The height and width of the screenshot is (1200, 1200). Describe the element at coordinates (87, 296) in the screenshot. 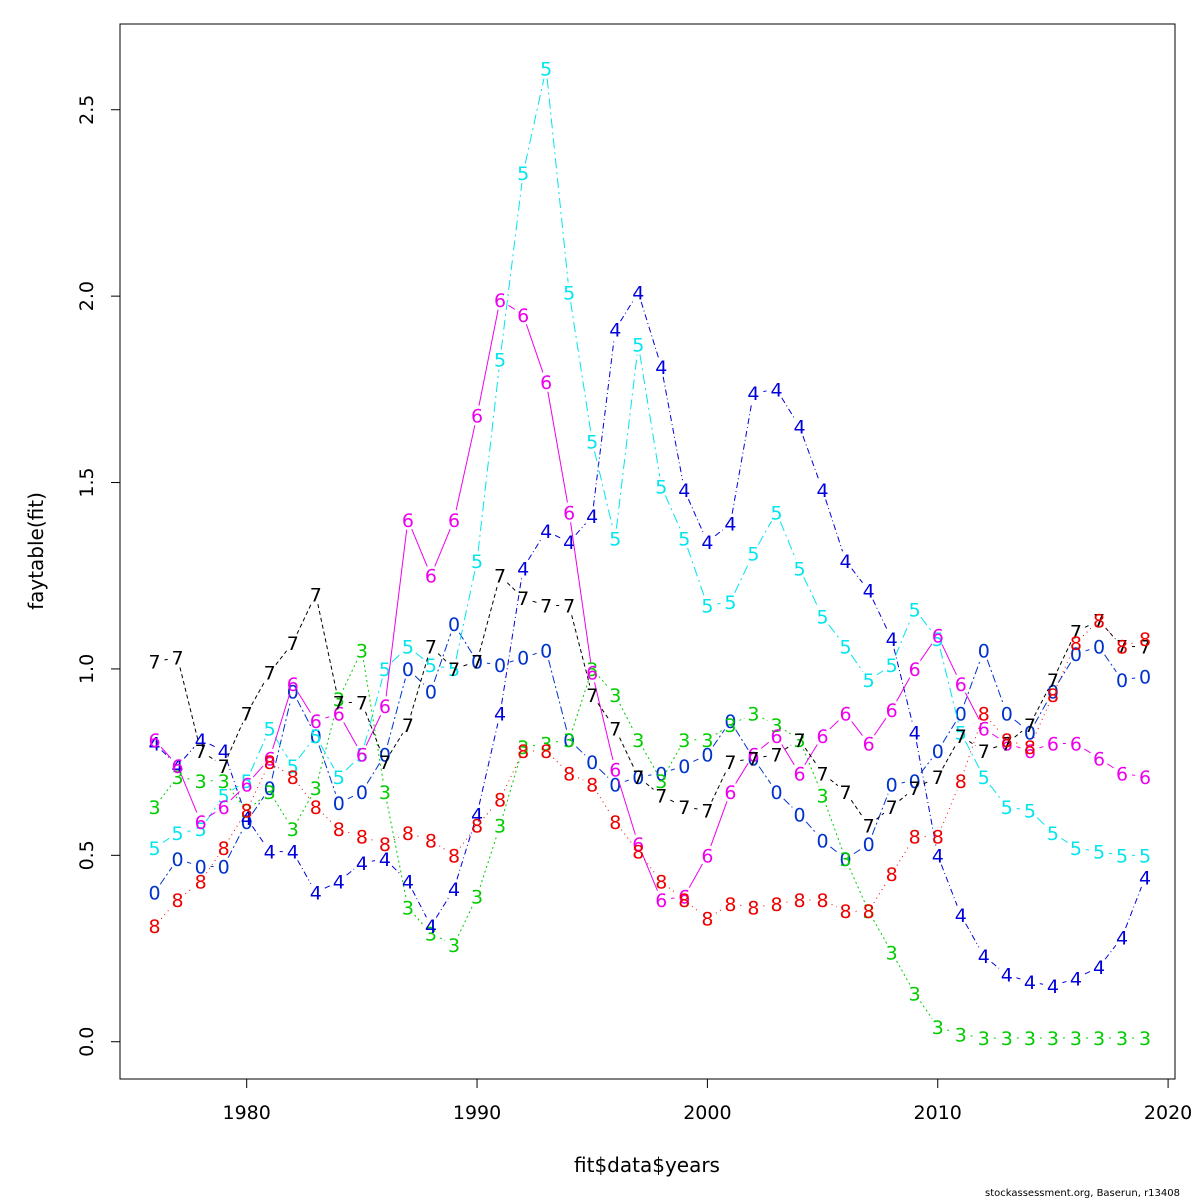

I see `y-tick-label: 2.0` at that location.